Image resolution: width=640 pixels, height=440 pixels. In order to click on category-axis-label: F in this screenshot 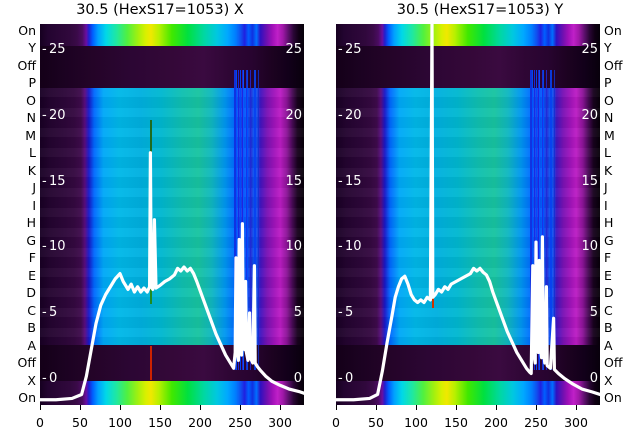, I will do `click(32, 258)`.